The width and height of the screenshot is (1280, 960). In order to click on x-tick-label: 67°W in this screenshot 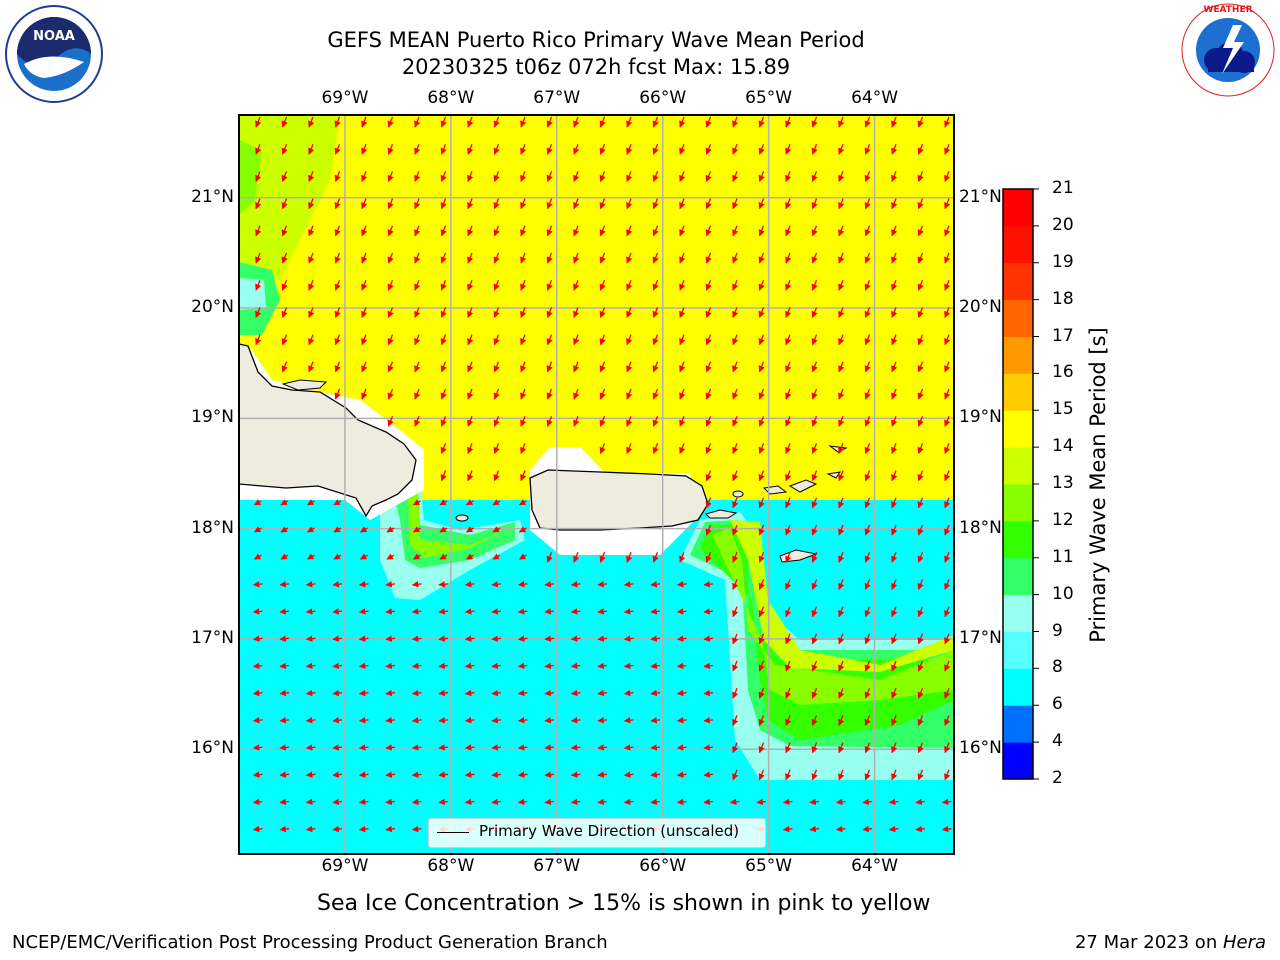, I will do `click(557, 866)`.